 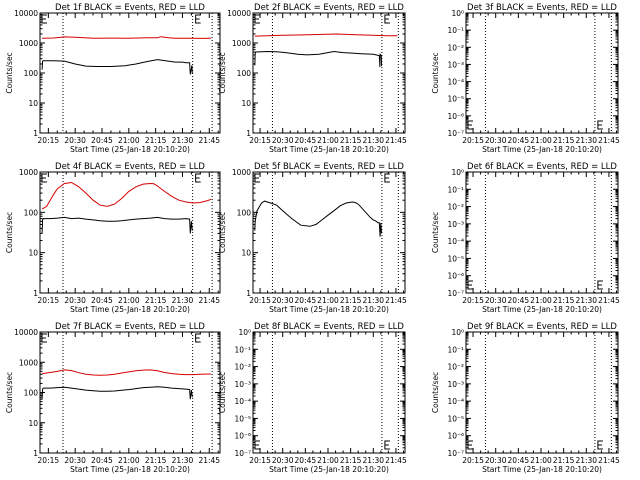 What do you see at coordinates (241, 172) in the screenshot?
I see `y-tick-label: 1000` at bounding box center [241, 172].